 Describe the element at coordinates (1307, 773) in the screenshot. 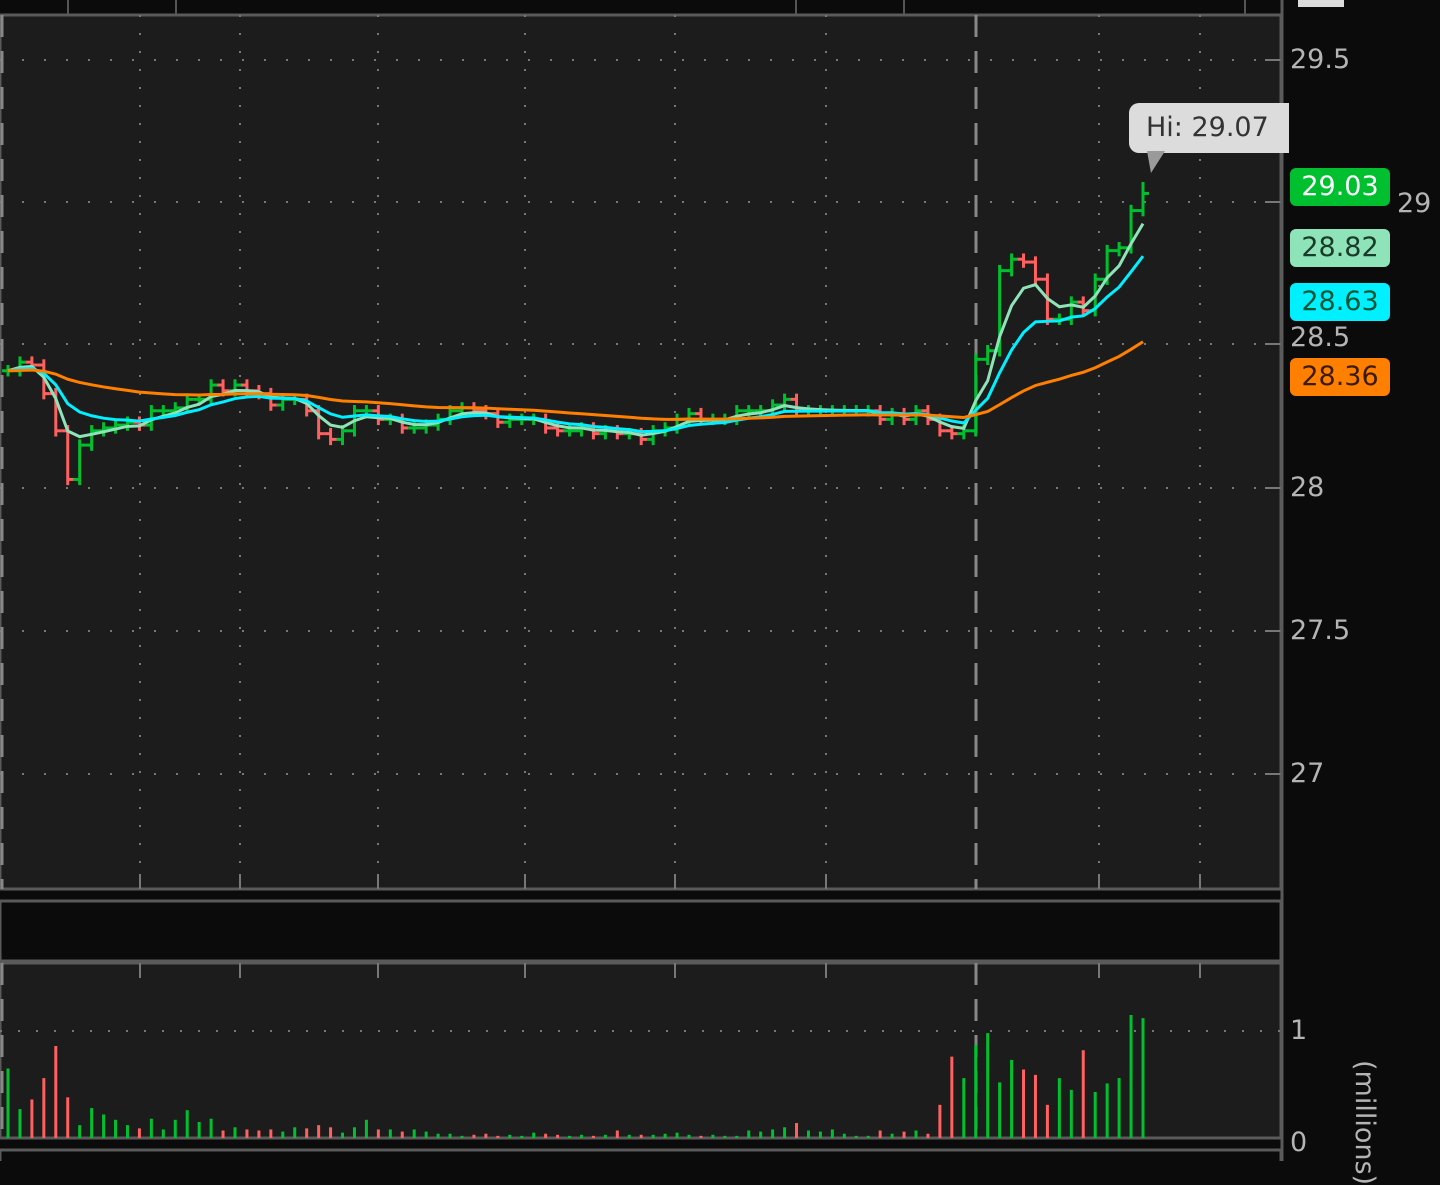

I see `price-tick-27: 27` at that location.